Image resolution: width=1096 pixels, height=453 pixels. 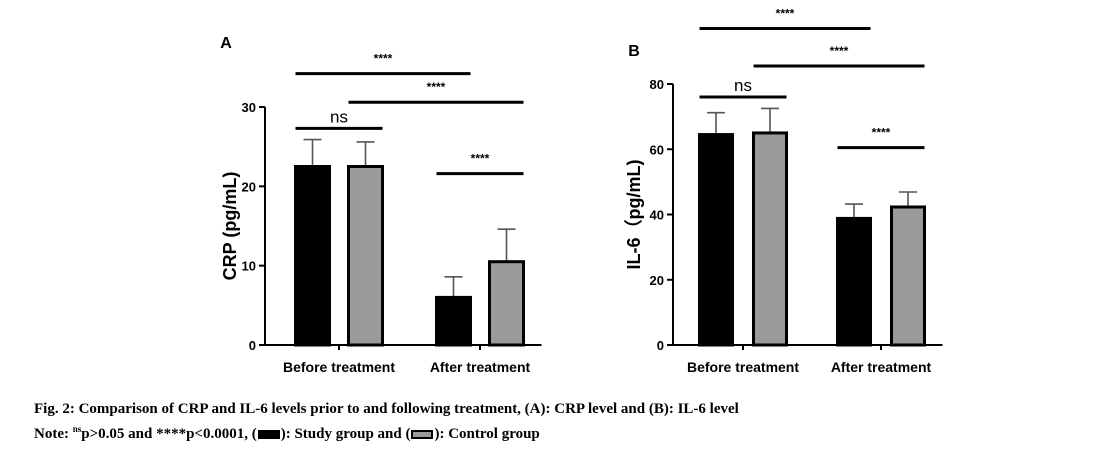 What do you see at coordinates (77, 429) in the screenshot?
I see `ns-superscript: ns` at bounding box center [77, 429].